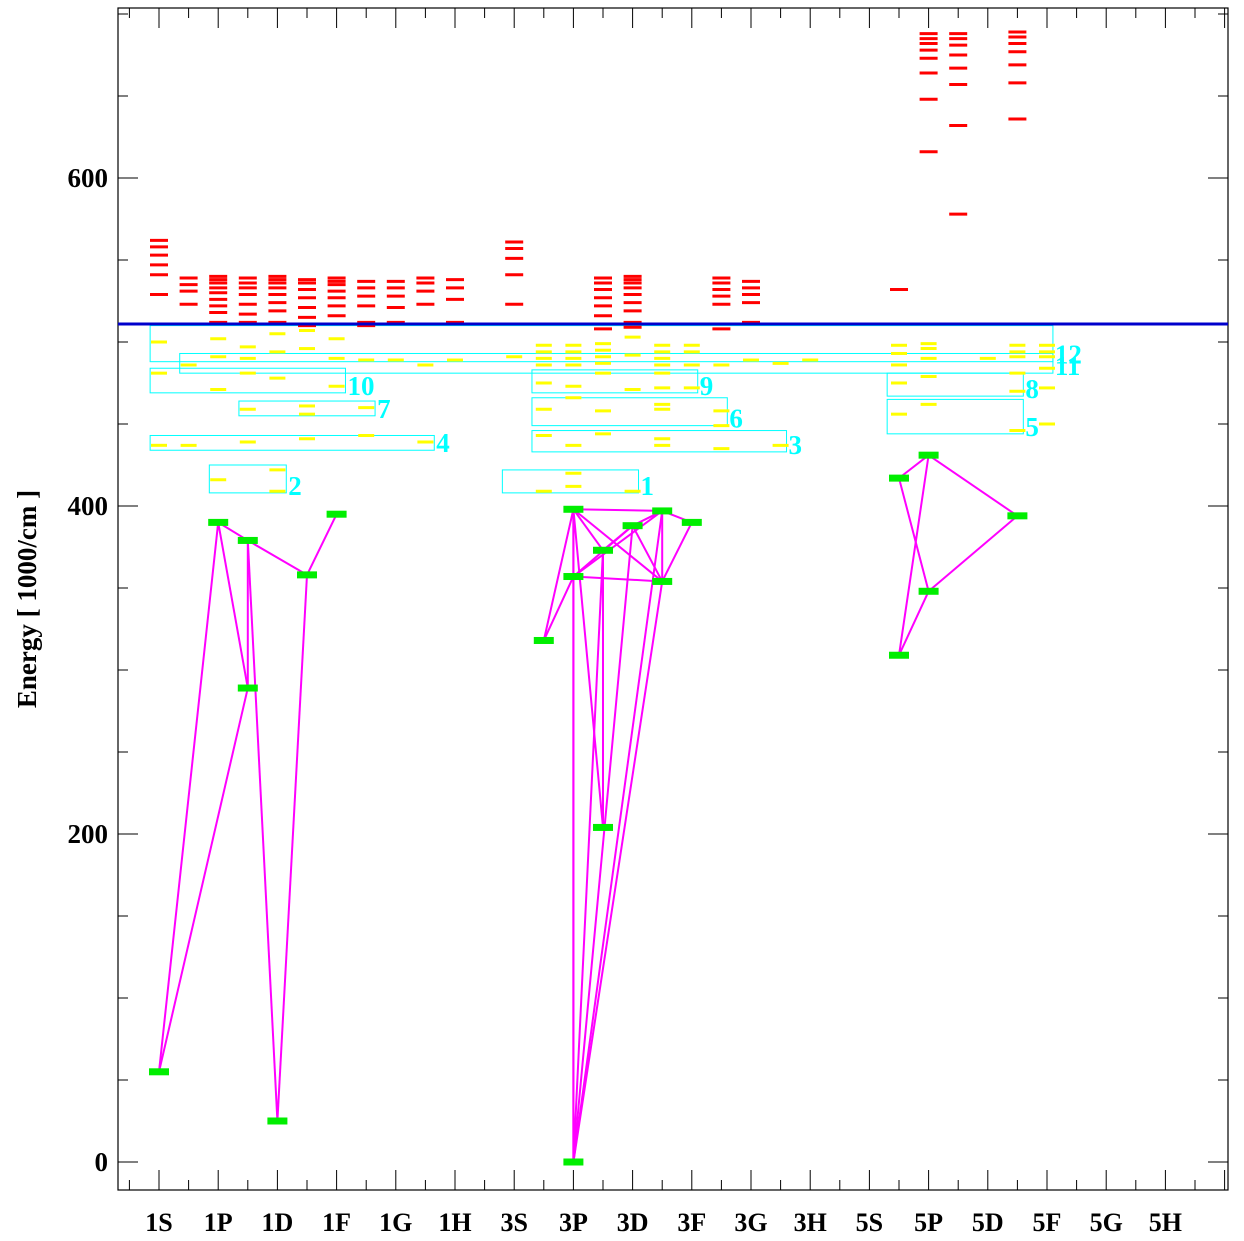 Image resolution: width=1244 pixels, height=1241 pixels. Describe the element at coordinates (796, 445) in the screenshot. I see `group-label: 3` at that location.